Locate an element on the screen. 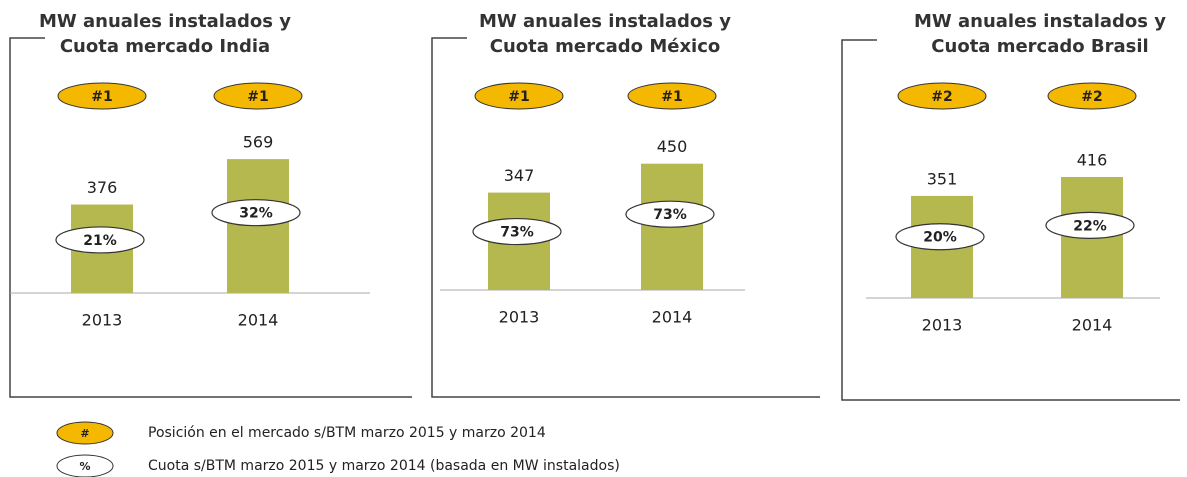  value-label: 376 is located at coordinates (102, 187).